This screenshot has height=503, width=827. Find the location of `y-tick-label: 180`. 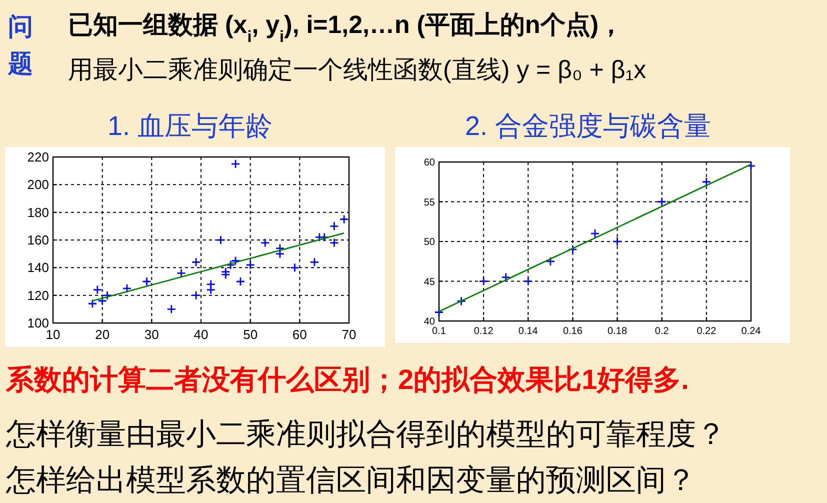

y-tick-label: 180 is located at coordinates (38, 212).